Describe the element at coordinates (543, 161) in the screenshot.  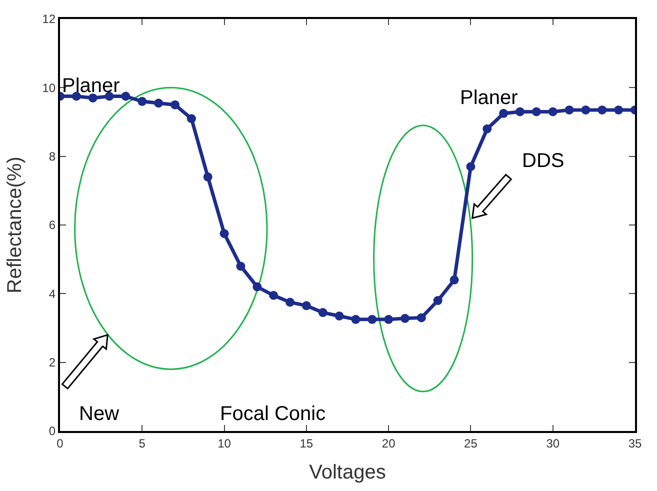
I see `annotation: DDS` at that location.